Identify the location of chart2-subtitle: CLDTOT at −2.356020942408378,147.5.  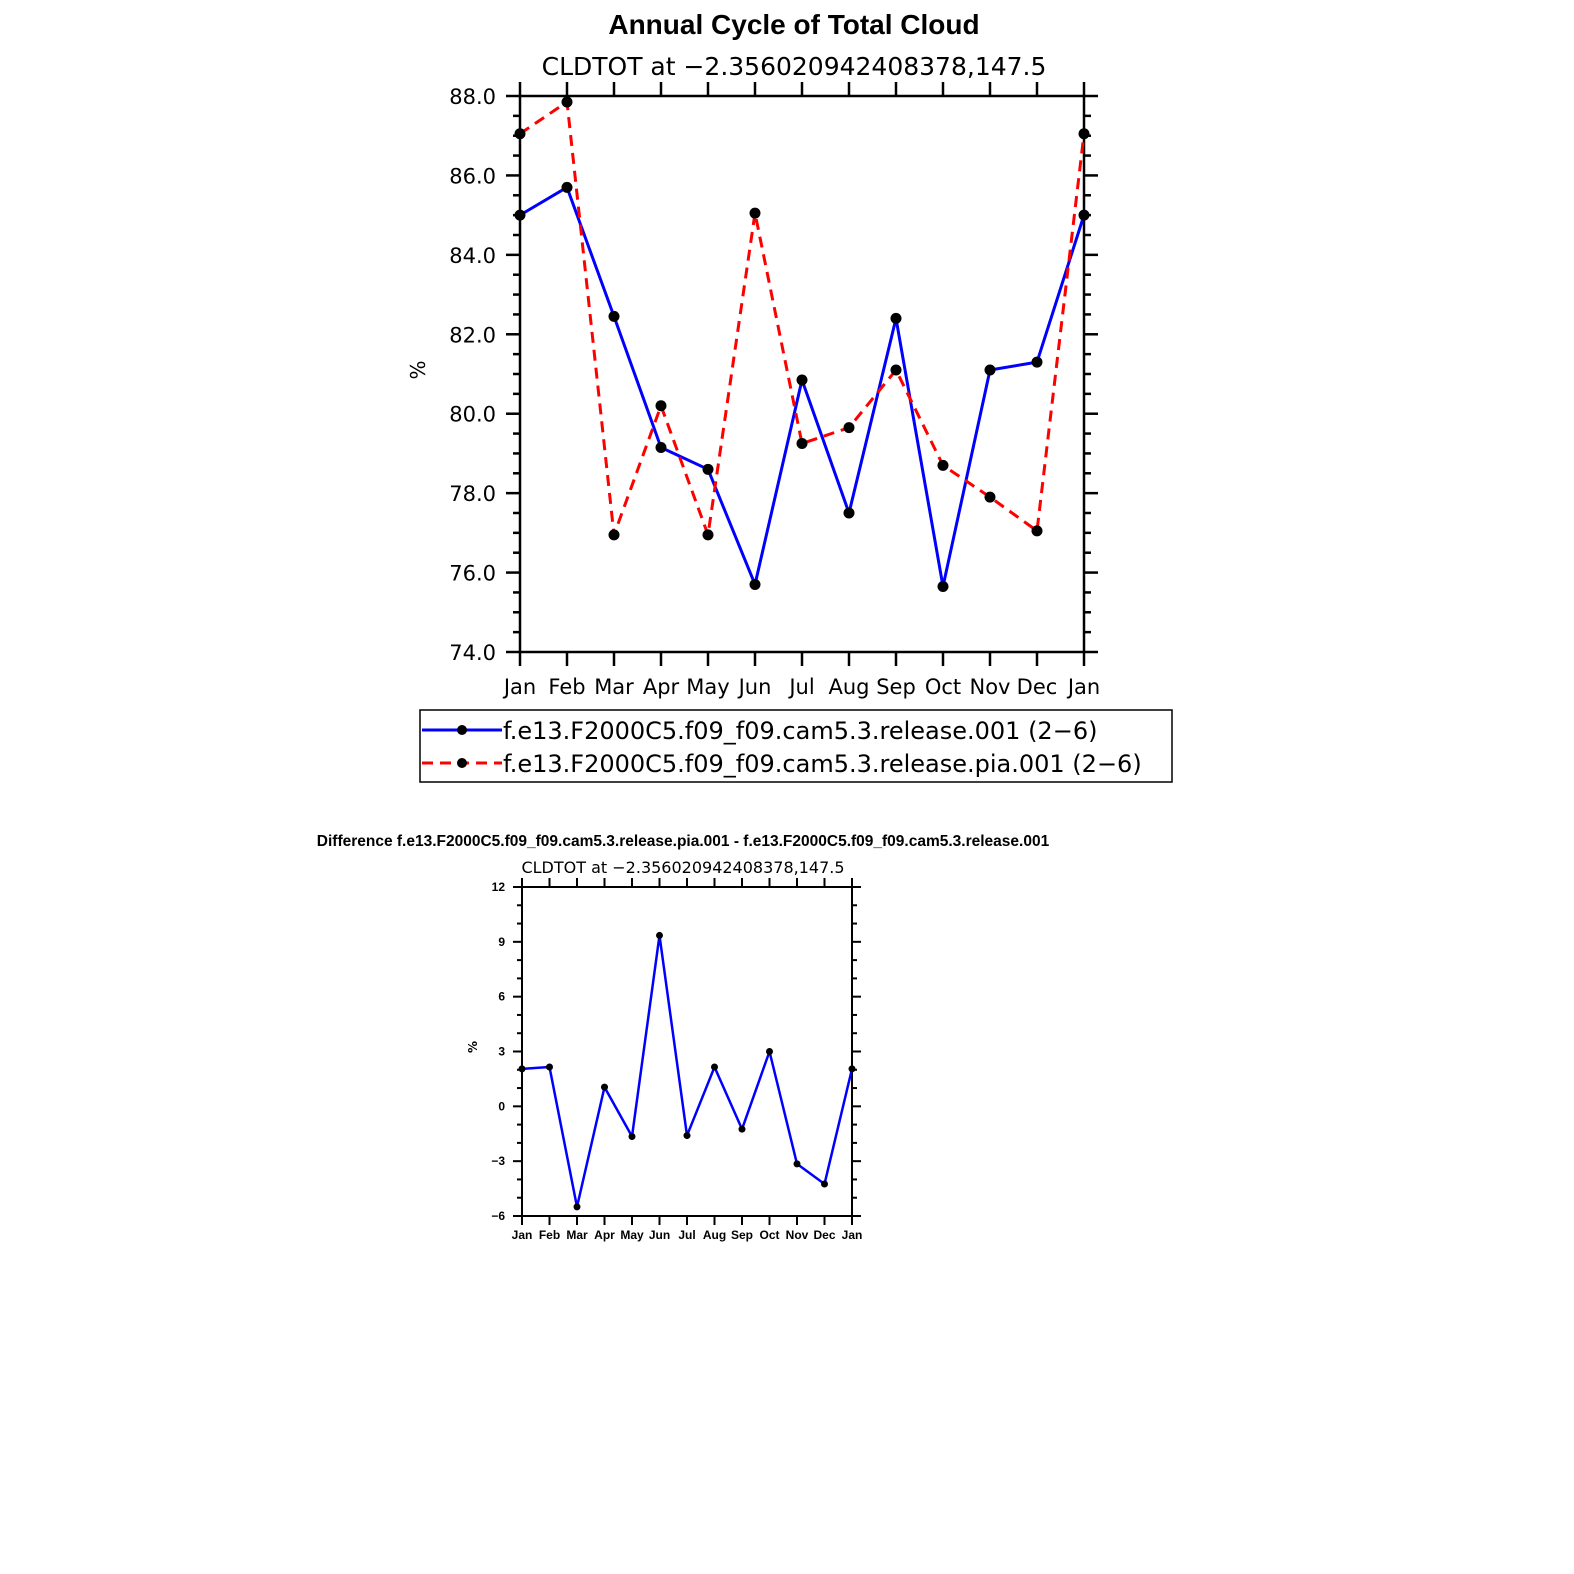
(682, 867).